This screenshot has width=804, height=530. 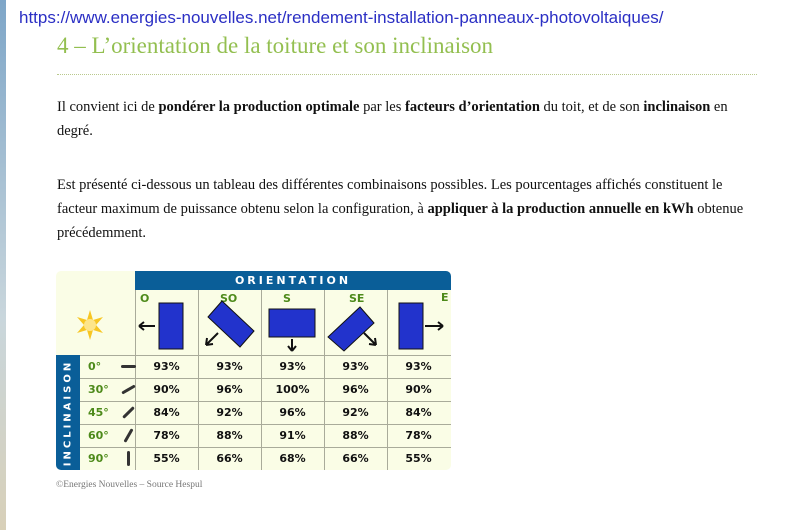 I want to click on angle-label: 45°, so click(x=98, y=412).